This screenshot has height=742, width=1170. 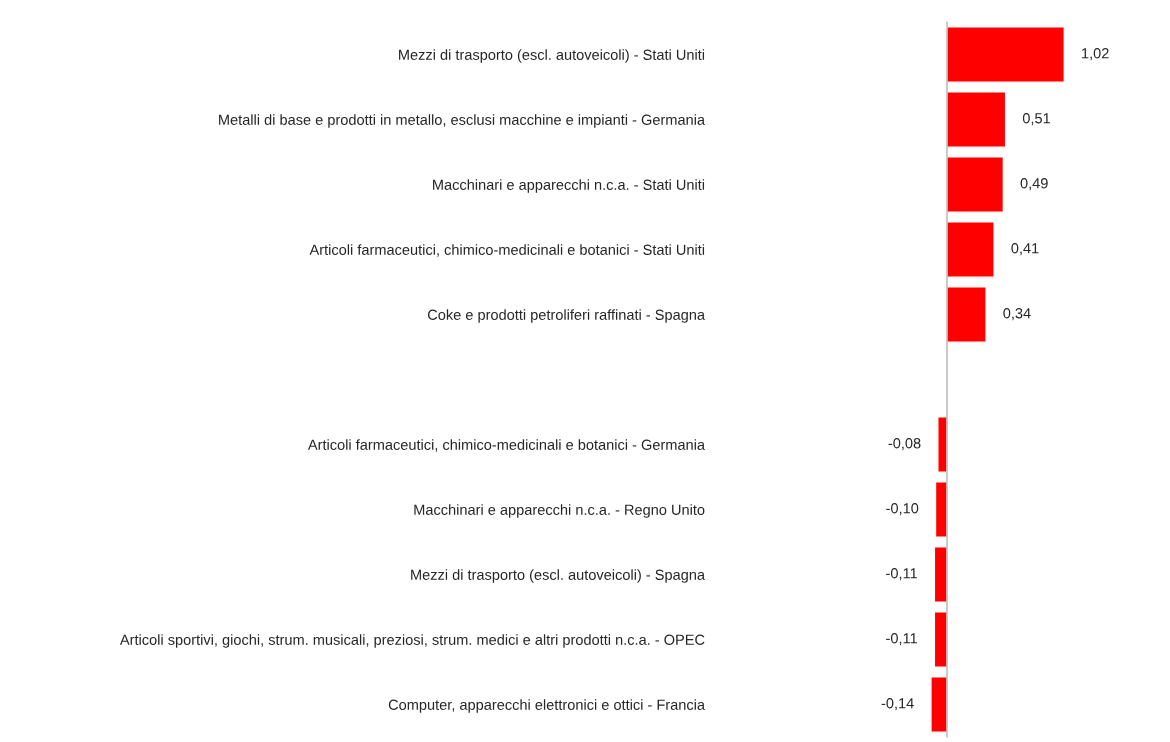 What do you see at coordinates (1095, 54) in the screenshot?
I see `data-label: 1,02` at bounding box center [1095, 54].